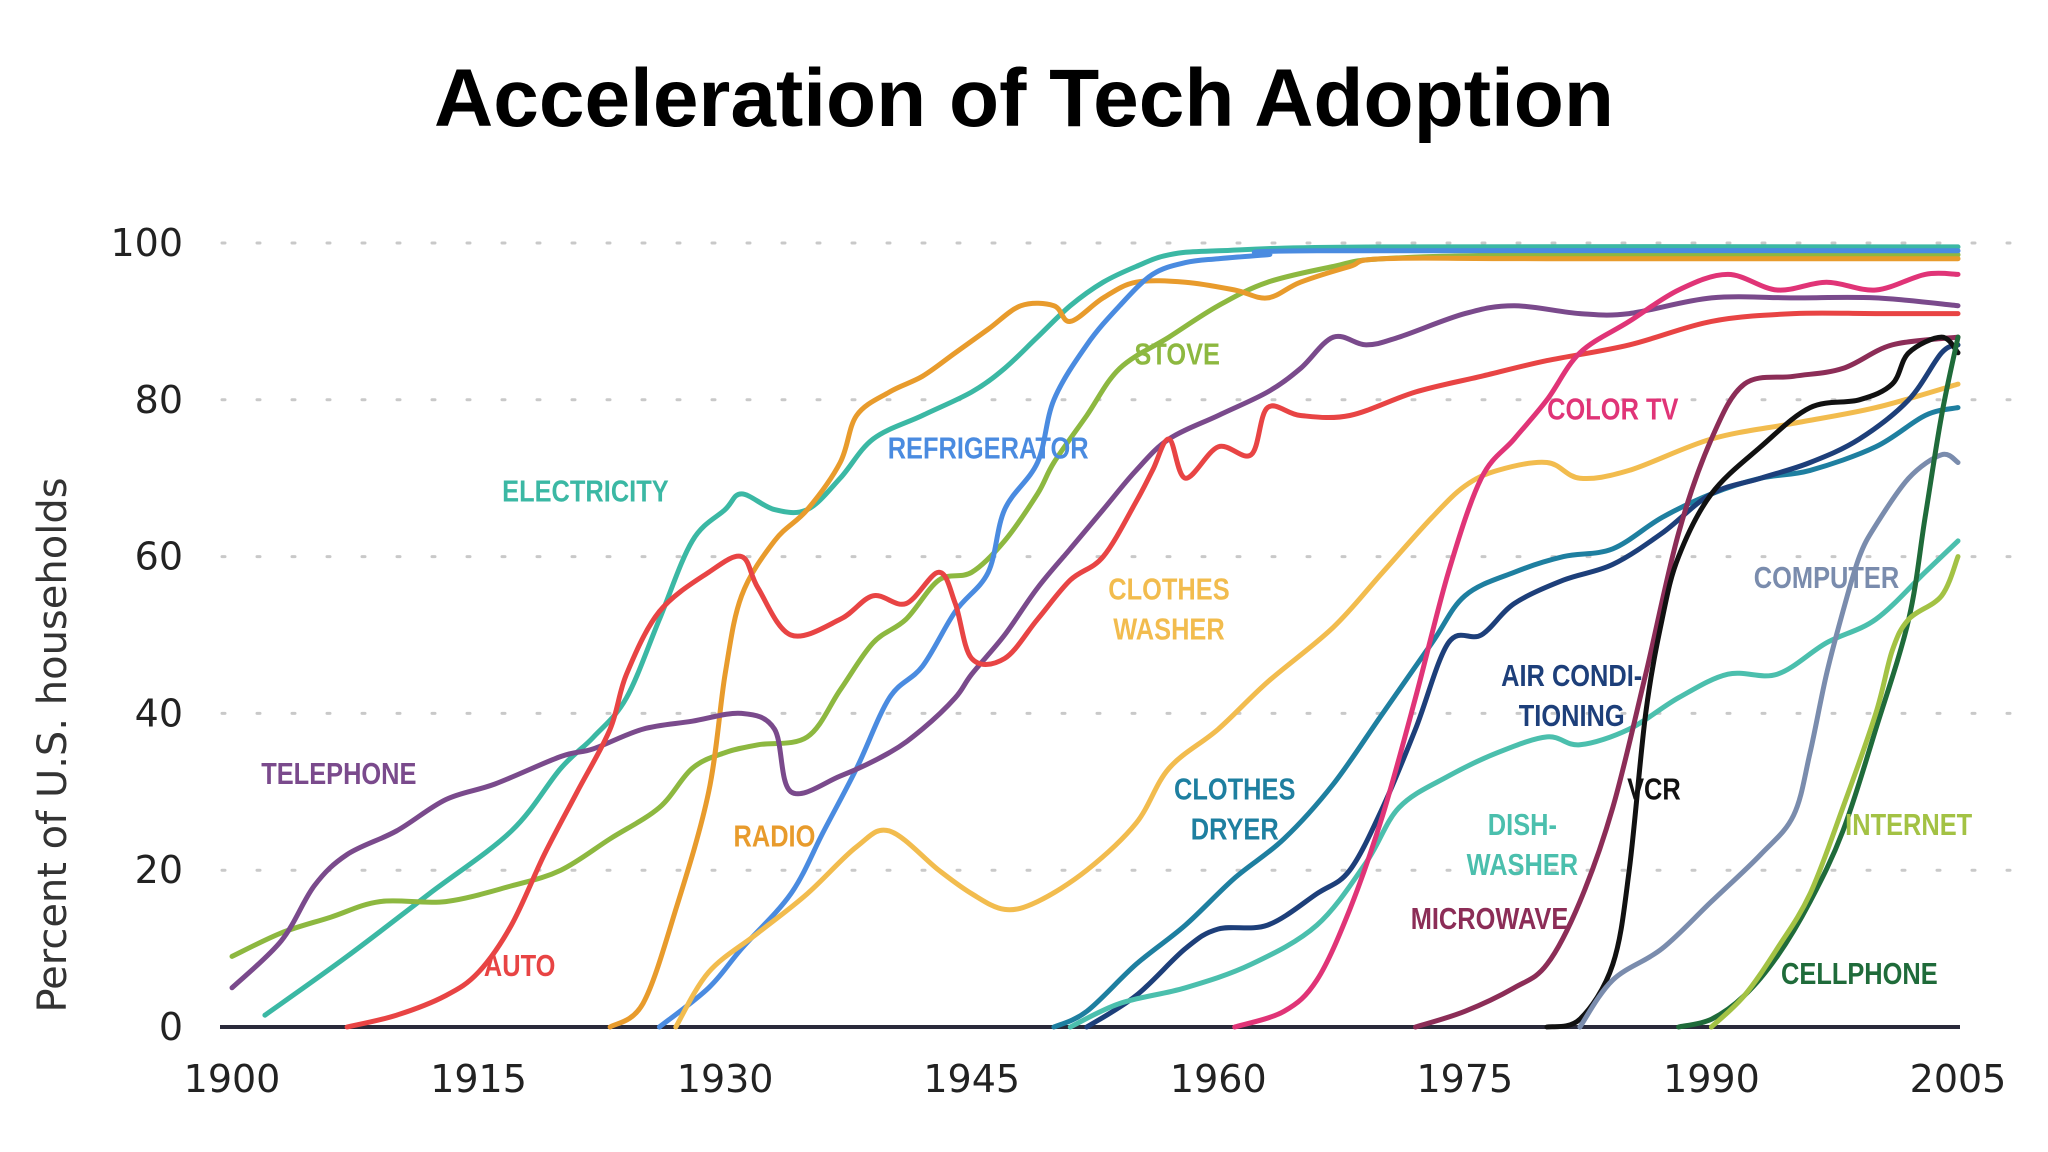 The image size is (2048, 1152). What do you see at coordinates (1177, 354) in the screenshot?
I see `series-label-stove: STOVE` at bounding box center [1177, 354].